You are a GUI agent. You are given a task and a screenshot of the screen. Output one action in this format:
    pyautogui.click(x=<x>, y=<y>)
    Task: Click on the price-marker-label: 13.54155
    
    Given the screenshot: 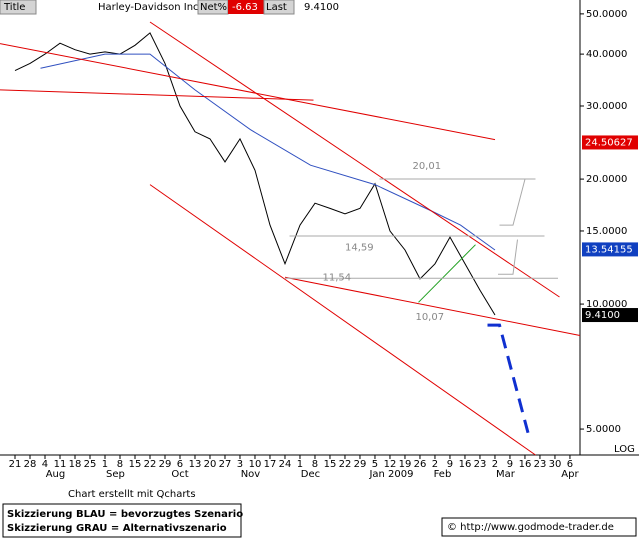 What is the action you would take?
    pyautogui.click(x=609, y=249)
    